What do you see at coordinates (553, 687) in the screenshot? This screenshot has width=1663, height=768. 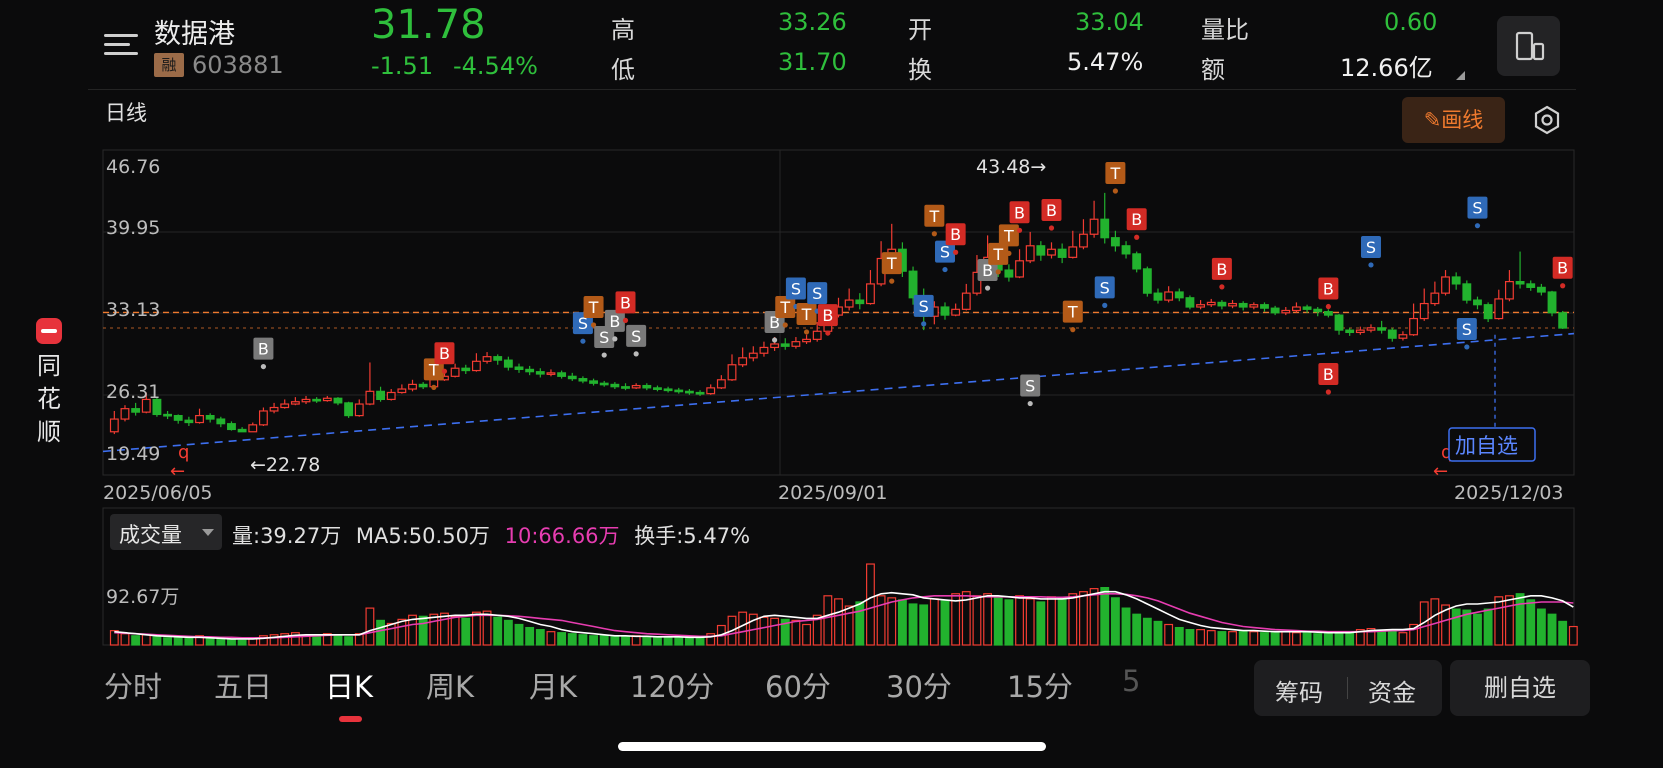 I see `tab-monthly-k: 月K` at bounding box center [553, 687].